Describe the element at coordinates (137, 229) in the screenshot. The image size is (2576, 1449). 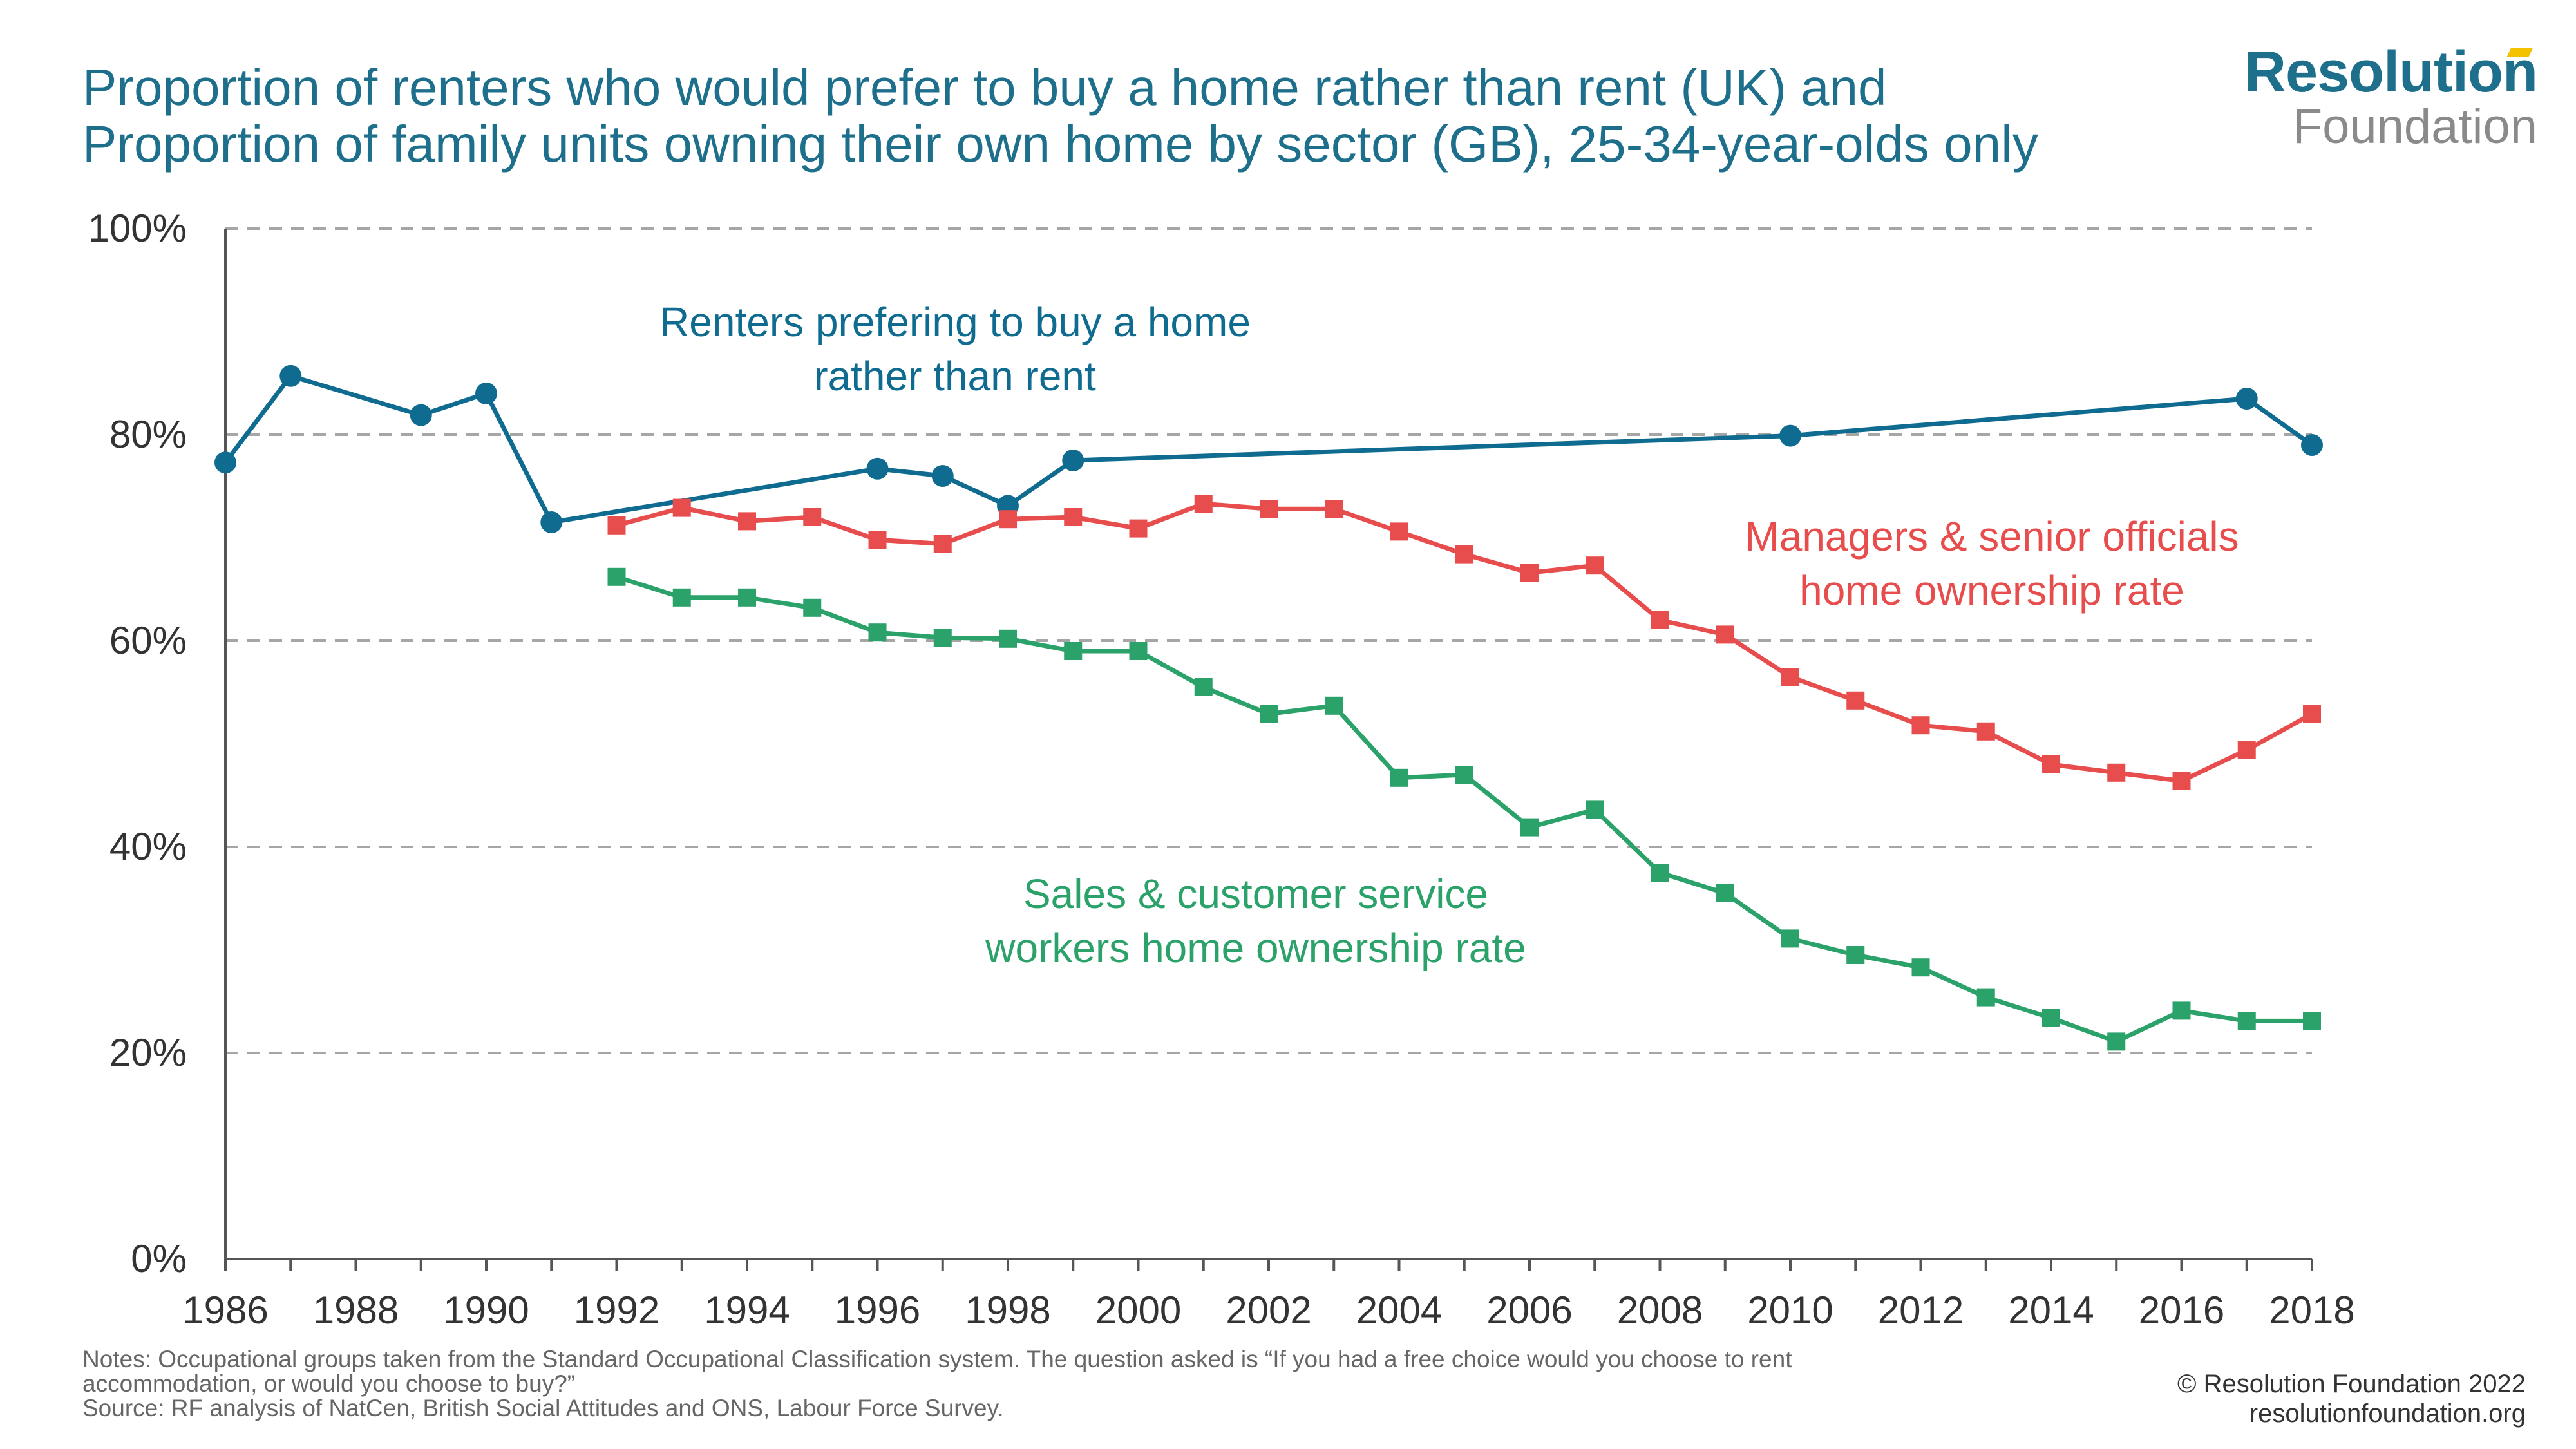
I see `y-tick-label: 100%` at that location.